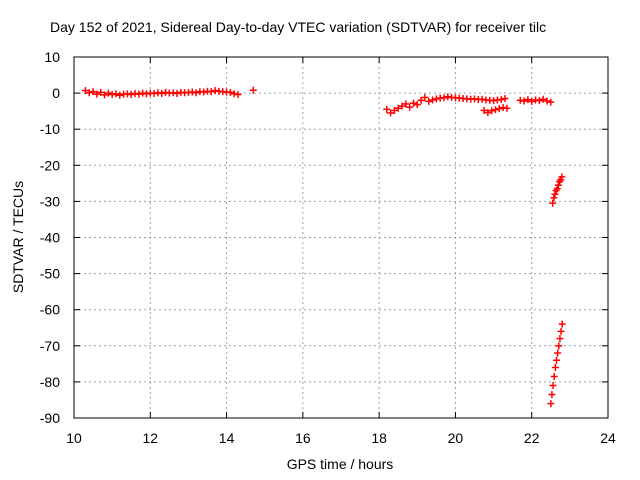 The height and width of the screenshot is (480, 640). What do you see at coordinates (456, 438) in the screenshot?
I see `x-tick-label: 20` at bounding box center [456, 438].